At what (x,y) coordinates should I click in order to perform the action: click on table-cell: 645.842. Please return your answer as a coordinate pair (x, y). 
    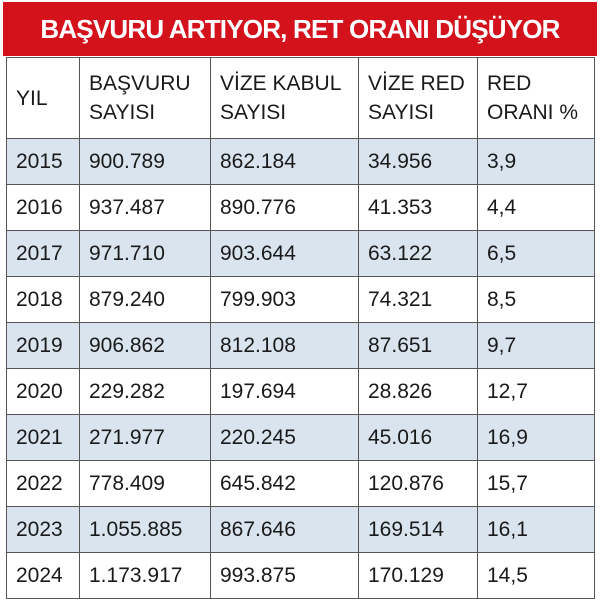
    Looking at the image, I should click on (284, 483).